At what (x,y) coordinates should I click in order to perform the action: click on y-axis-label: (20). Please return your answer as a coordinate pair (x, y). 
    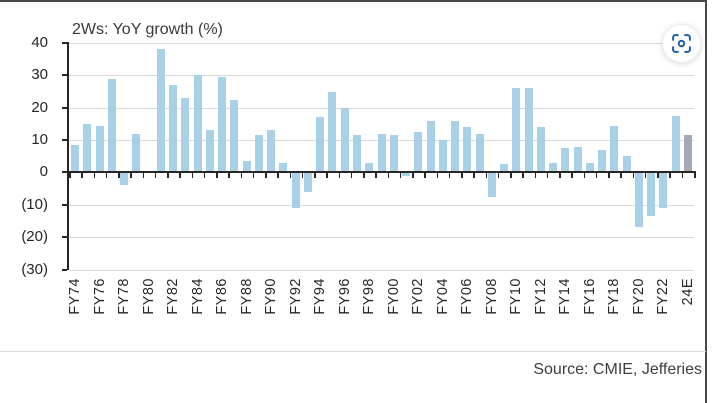
    Looking at the image, I should click on (34, 237).